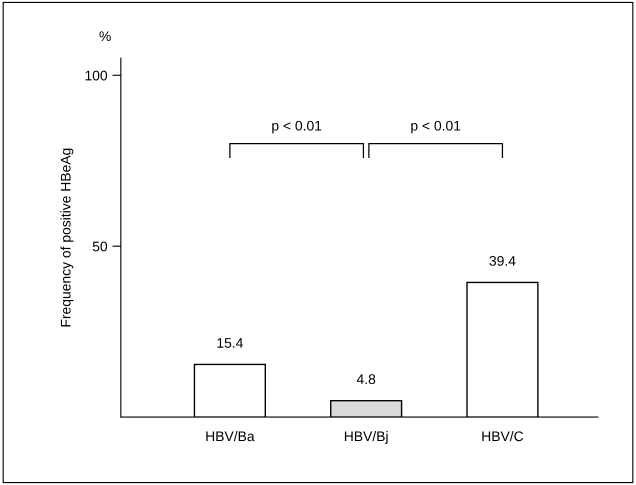 This screenshot has height=485, width=636. I want to click on data-label: 39.4, so click(502, 261).